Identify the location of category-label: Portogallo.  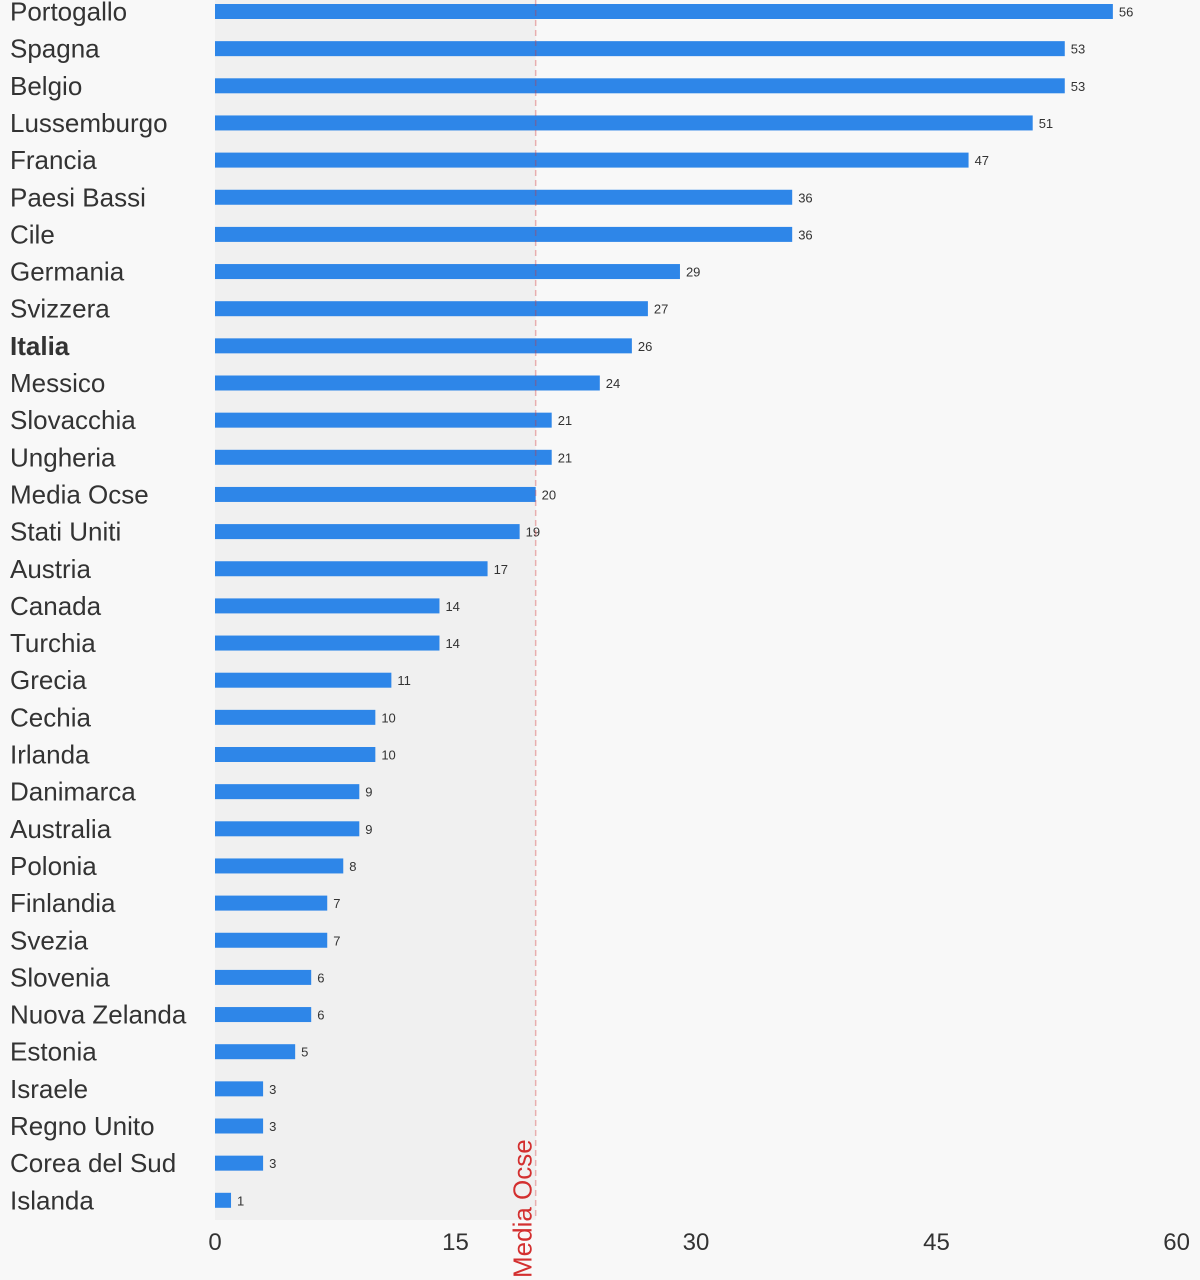
(68, 13).